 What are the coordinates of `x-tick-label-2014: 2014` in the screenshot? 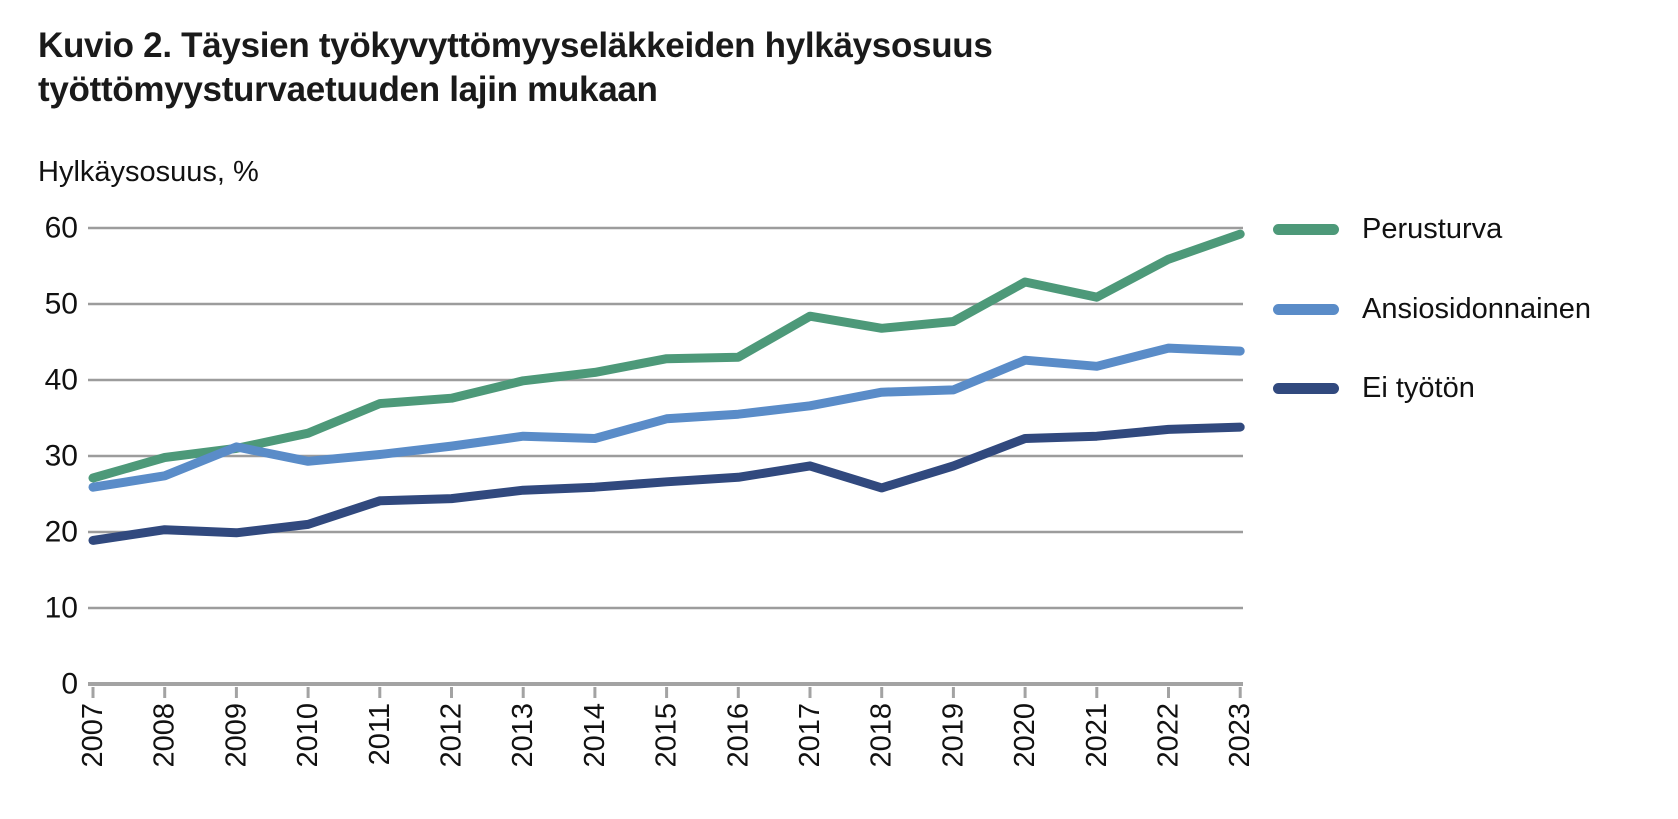 It's located at (595, 735).